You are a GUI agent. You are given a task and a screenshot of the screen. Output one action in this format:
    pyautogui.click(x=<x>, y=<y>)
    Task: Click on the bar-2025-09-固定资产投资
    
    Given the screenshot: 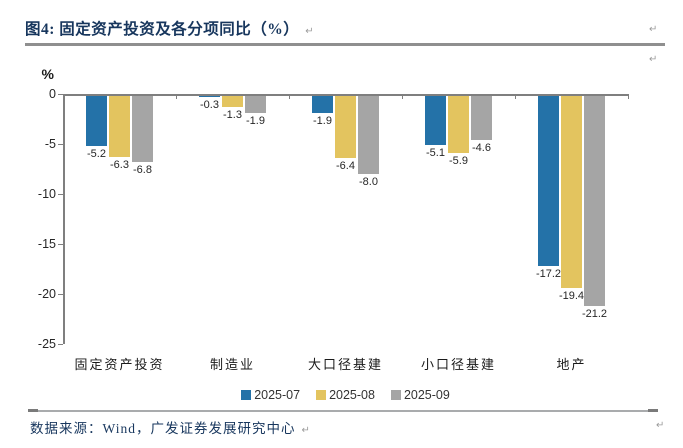 What is the action you would take?
    pyautogui.click(x=142, y=128)
    